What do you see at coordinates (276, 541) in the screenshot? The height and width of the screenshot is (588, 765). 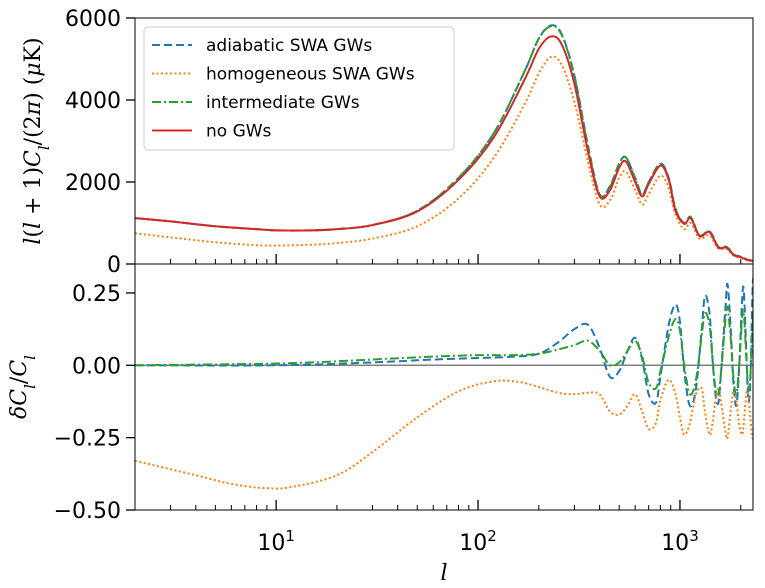 I see `bottom-xtick-label: 10¹` at bounding box center [276, 541].